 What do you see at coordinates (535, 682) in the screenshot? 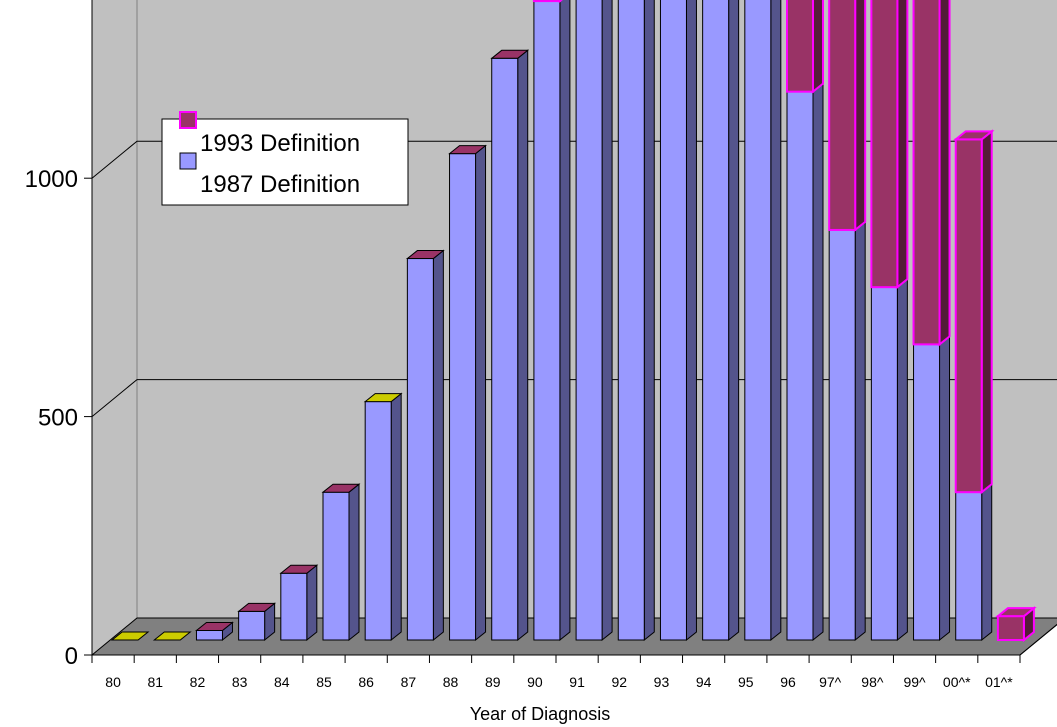
I see `x-tick-label: 90` at bounding box center [535, 682].